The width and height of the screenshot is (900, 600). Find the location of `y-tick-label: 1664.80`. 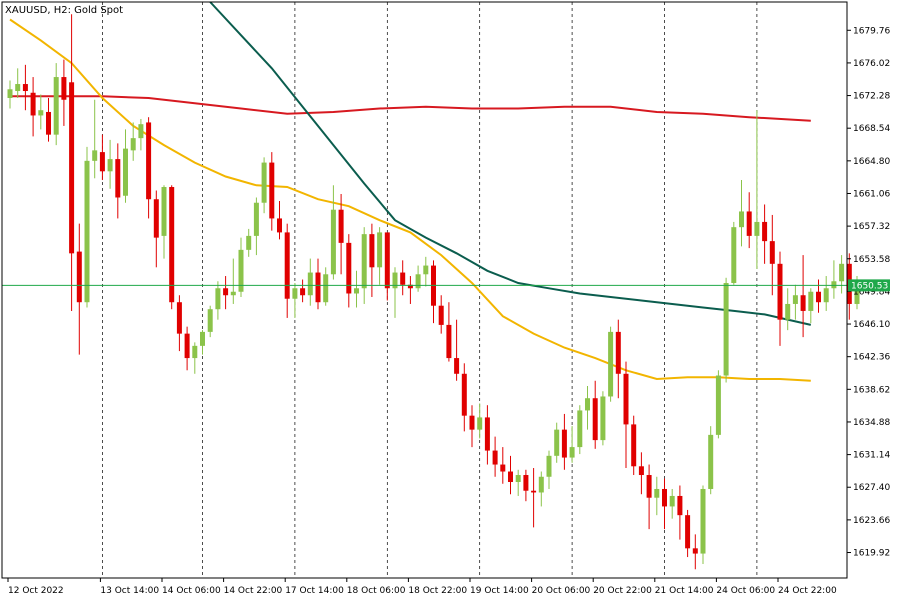

y-tick-label: 1664.80 is located at coordinates (871, 162).